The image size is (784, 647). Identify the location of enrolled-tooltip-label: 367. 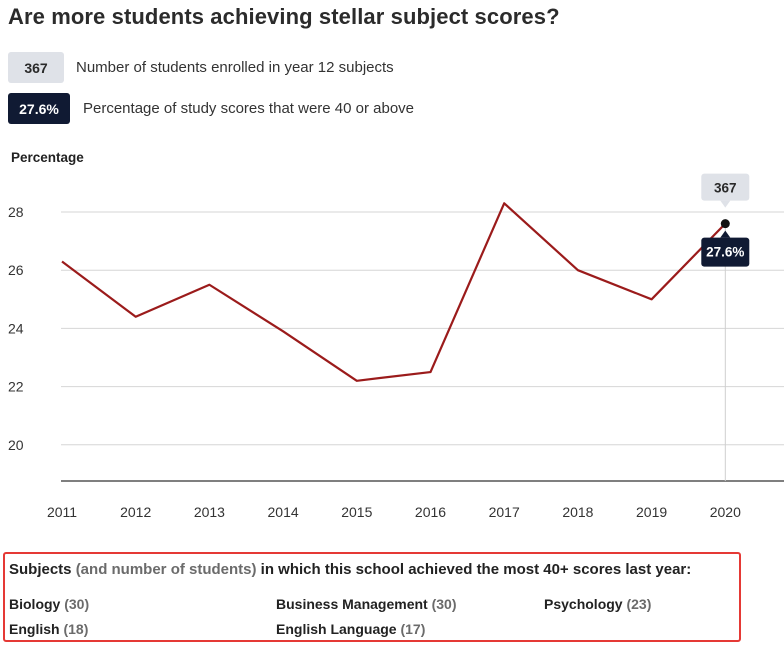
(725, 188).